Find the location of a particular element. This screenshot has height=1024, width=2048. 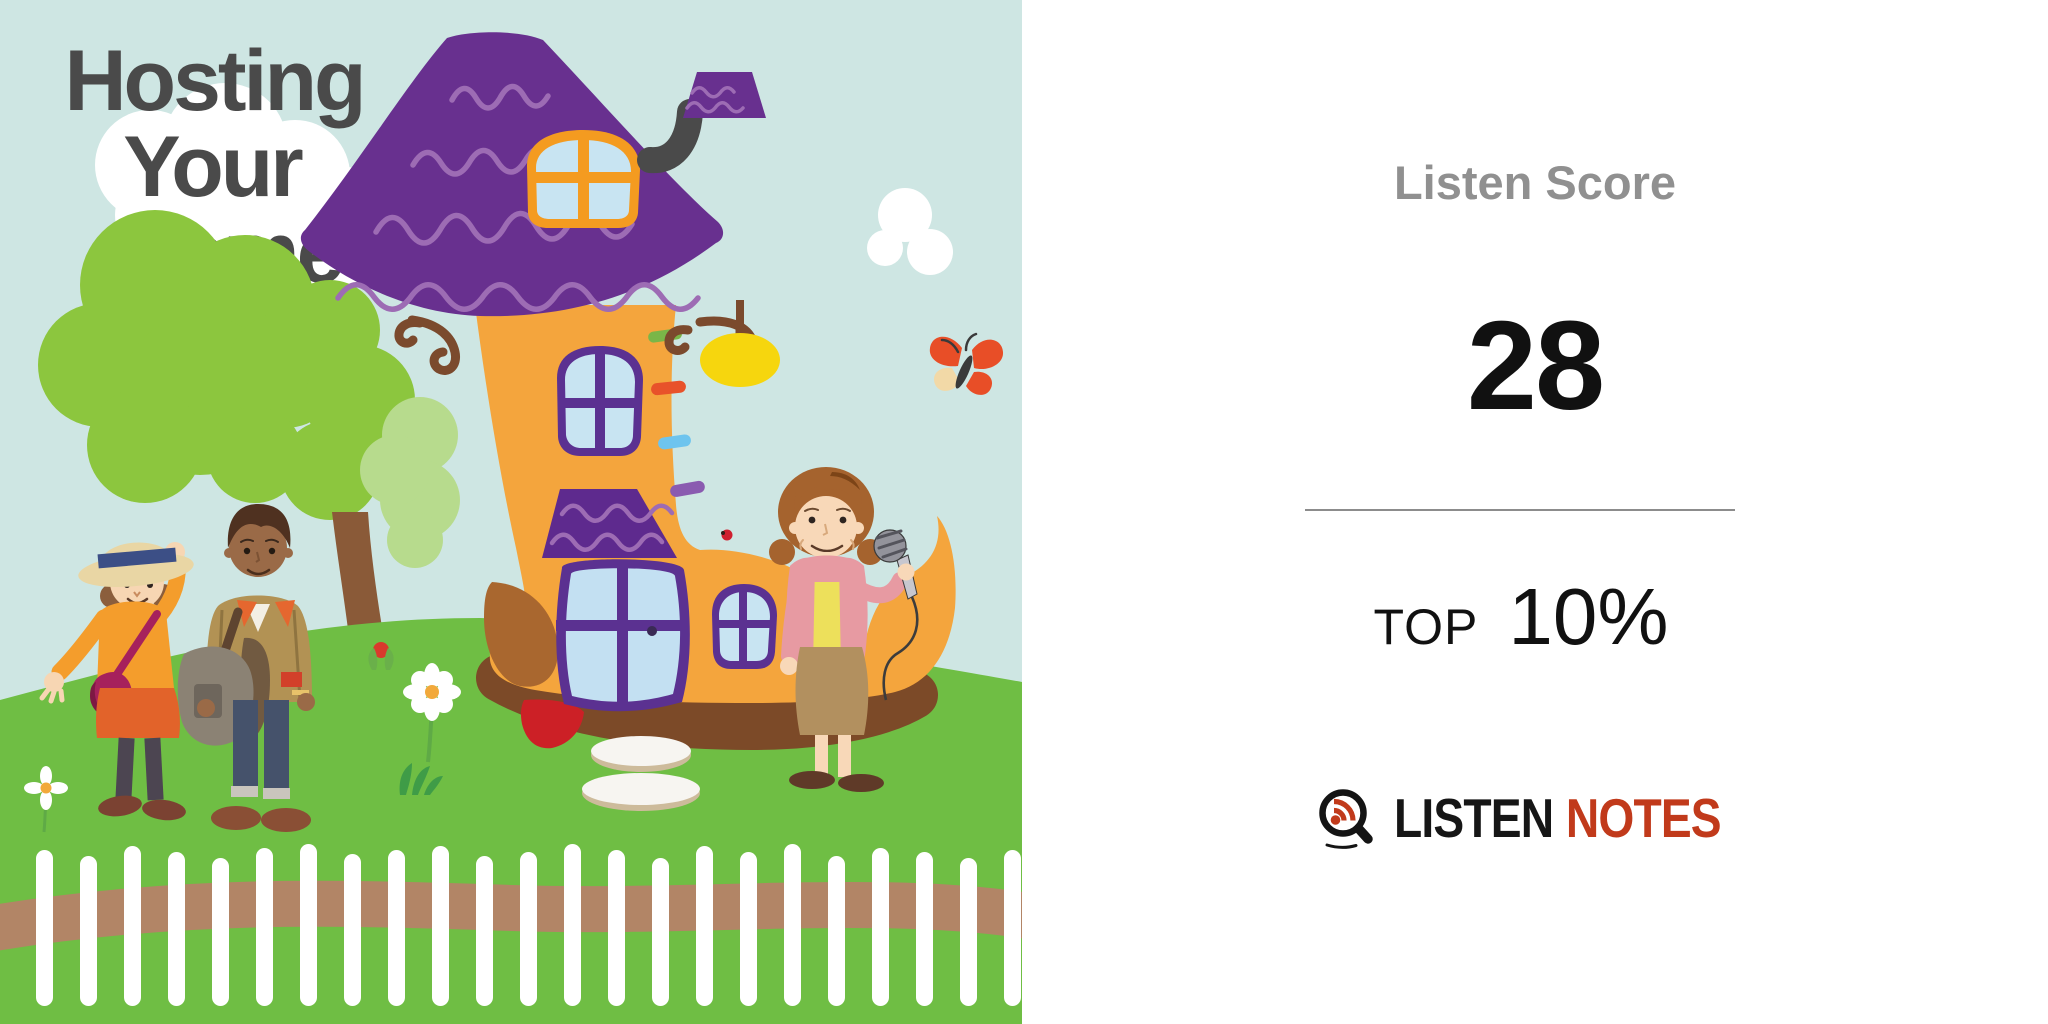

stepping-stones is located at coordinates (641, 773).